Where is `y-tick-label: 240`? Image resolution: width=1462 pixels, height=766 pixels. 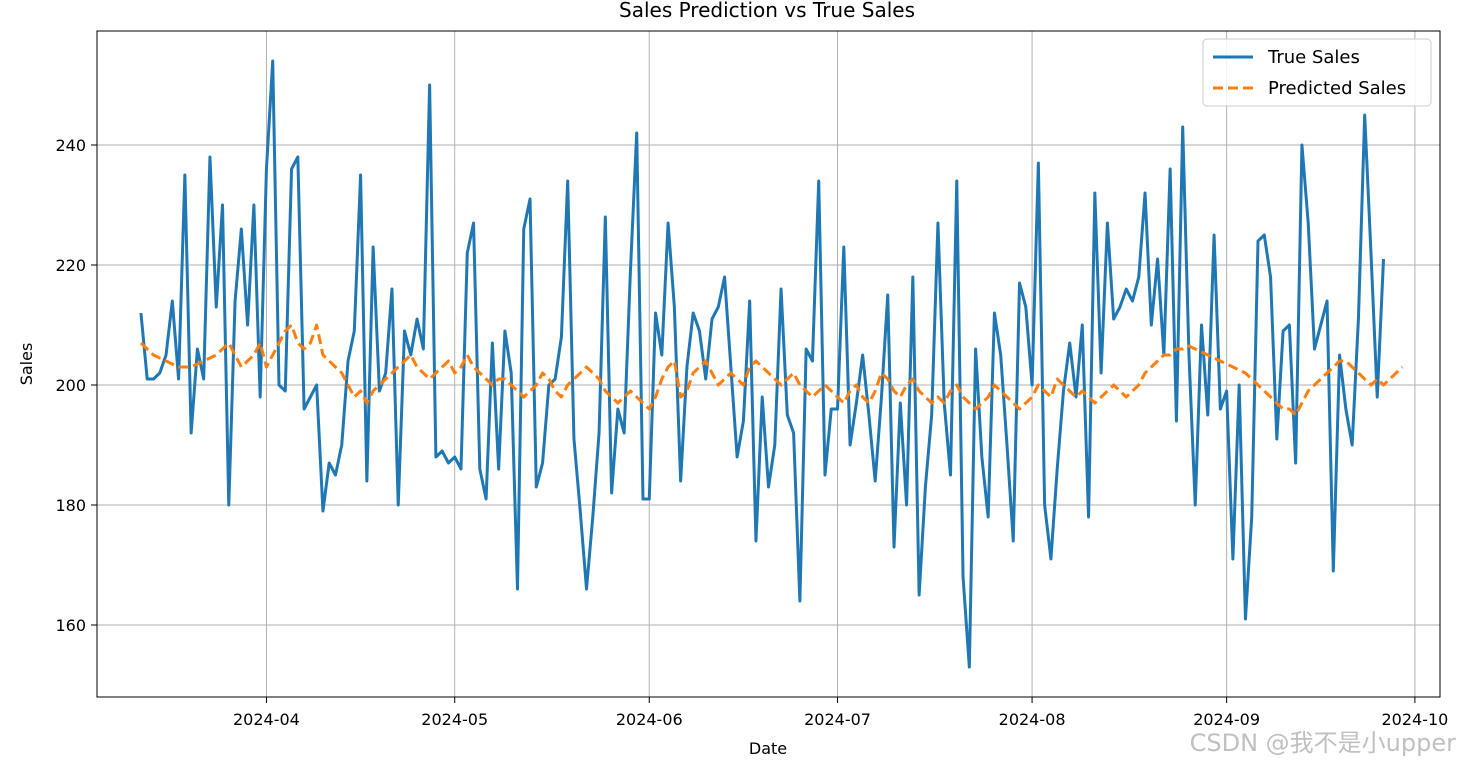 y-tick-label: 240 is located at coordinates (70, 145).